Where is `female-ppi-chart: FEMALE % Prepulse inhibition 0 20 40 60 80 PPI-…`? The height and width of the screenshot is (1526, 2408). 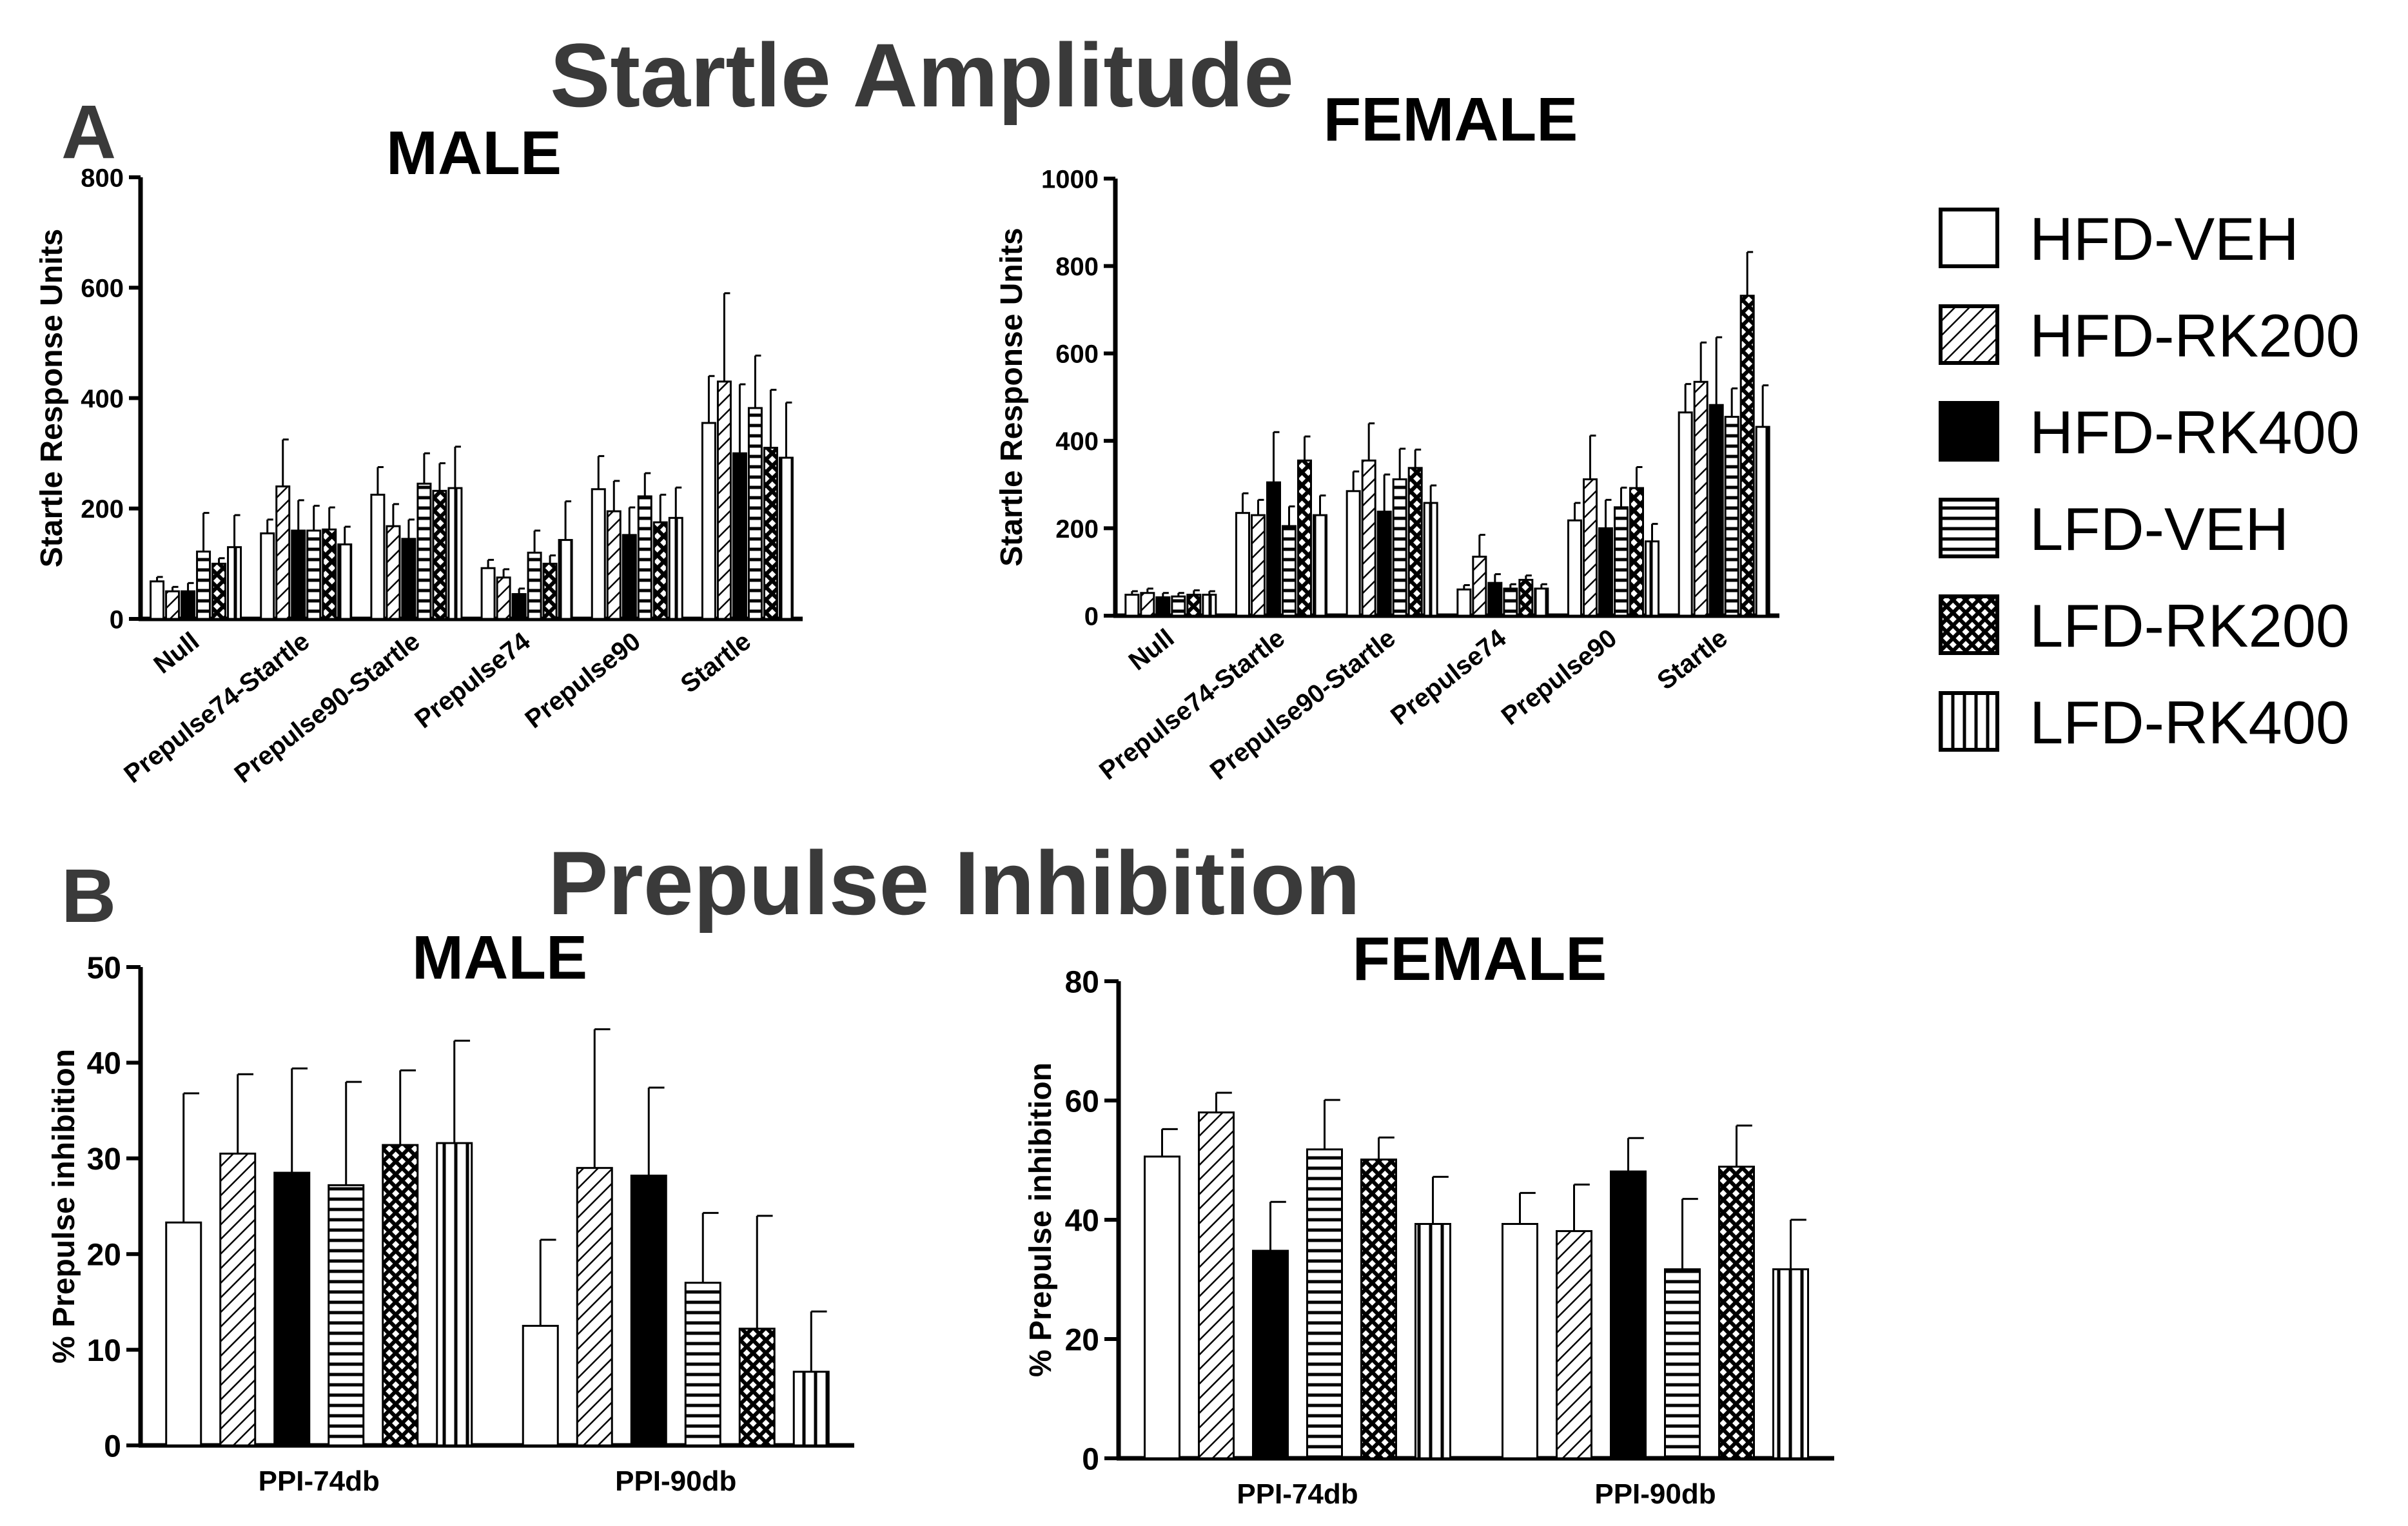 female-ppi-chart: FEMALE % Prepulse inhibition 0 20 40 60 80 PPI-… is located at coordinates (1429, 1217).